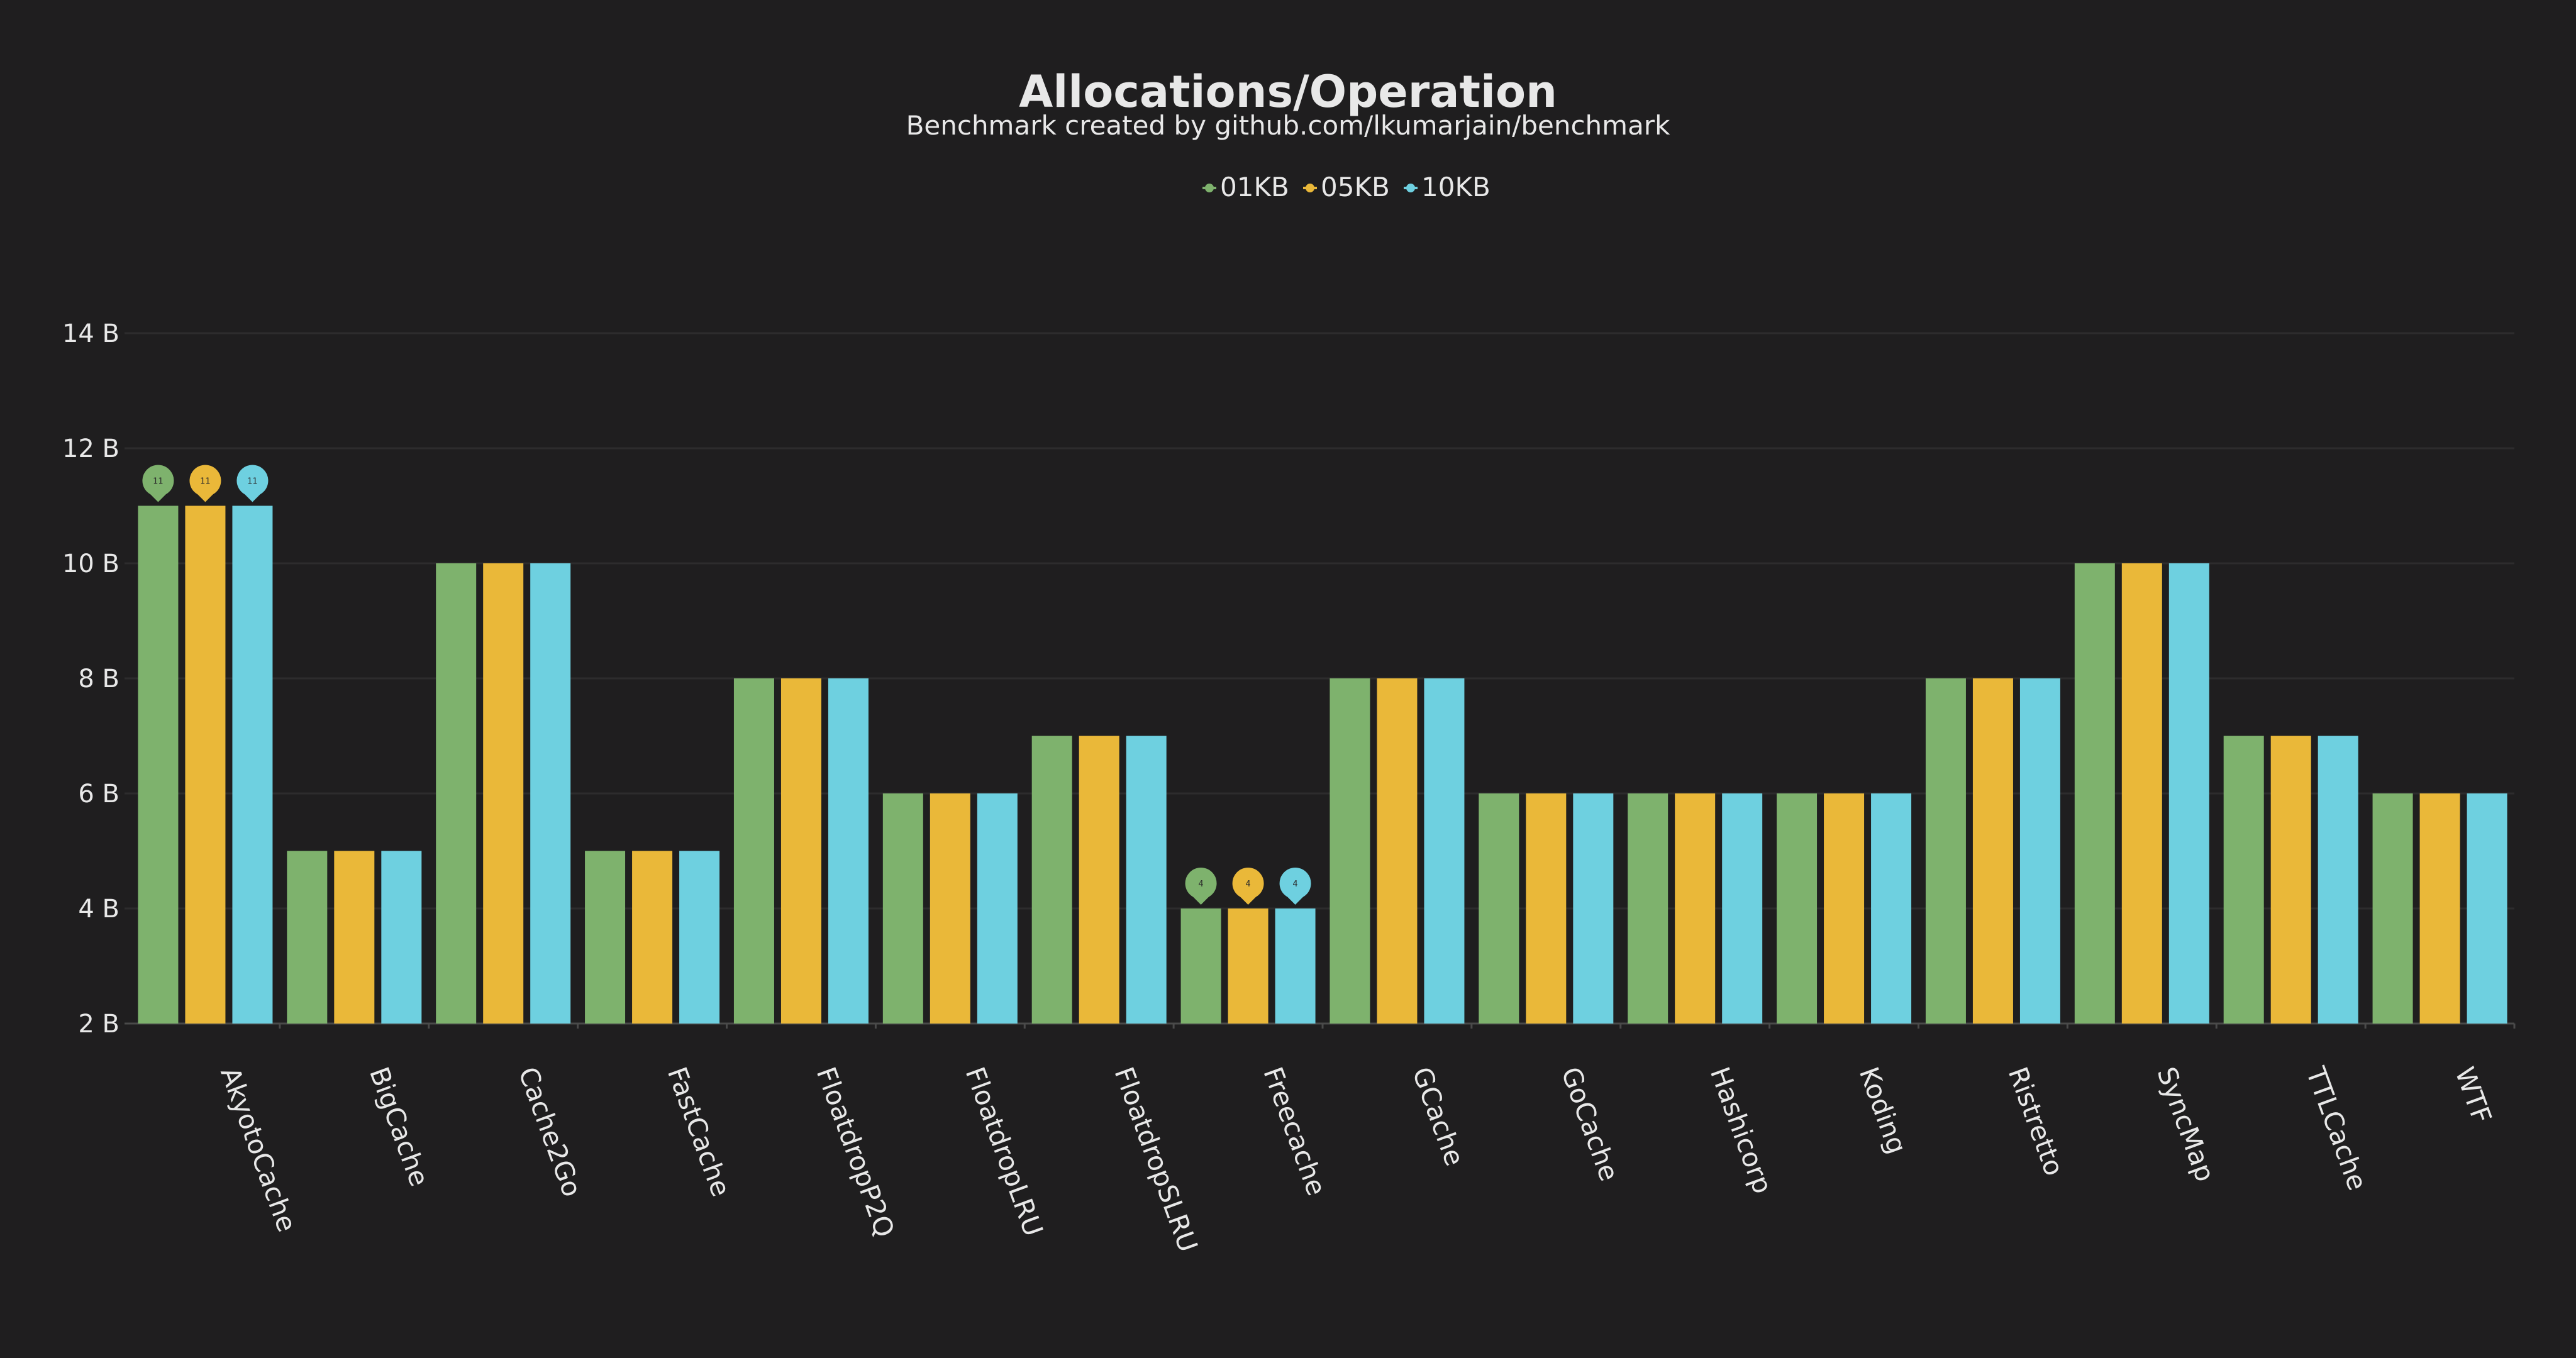 Image resolution: width=2576 pixels, height=1358 pixels. I want to click on bar-01KB-FastCache, so click(605, 937).